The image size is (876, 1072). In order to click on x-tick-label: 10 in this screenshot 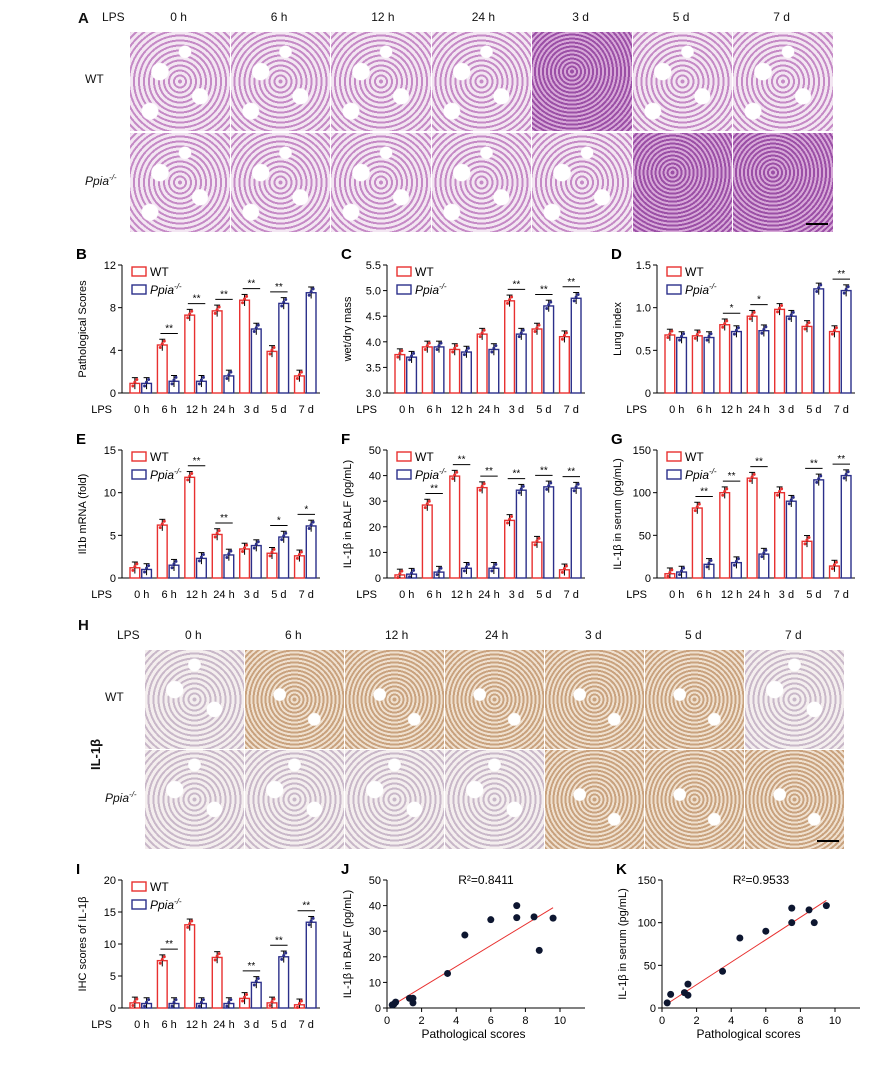, I will do `click(835, 1021)`.